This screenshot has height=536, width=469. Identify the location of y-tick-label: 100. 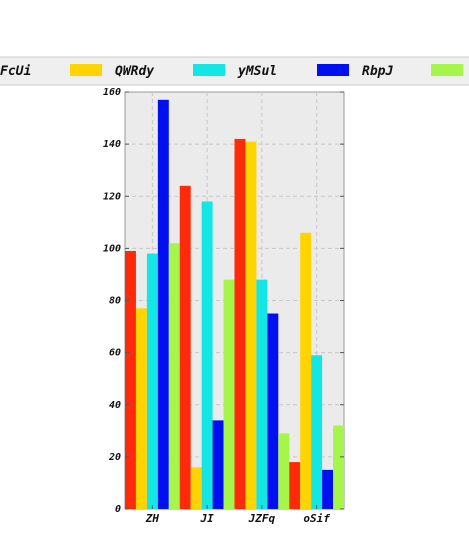
(112, 248).